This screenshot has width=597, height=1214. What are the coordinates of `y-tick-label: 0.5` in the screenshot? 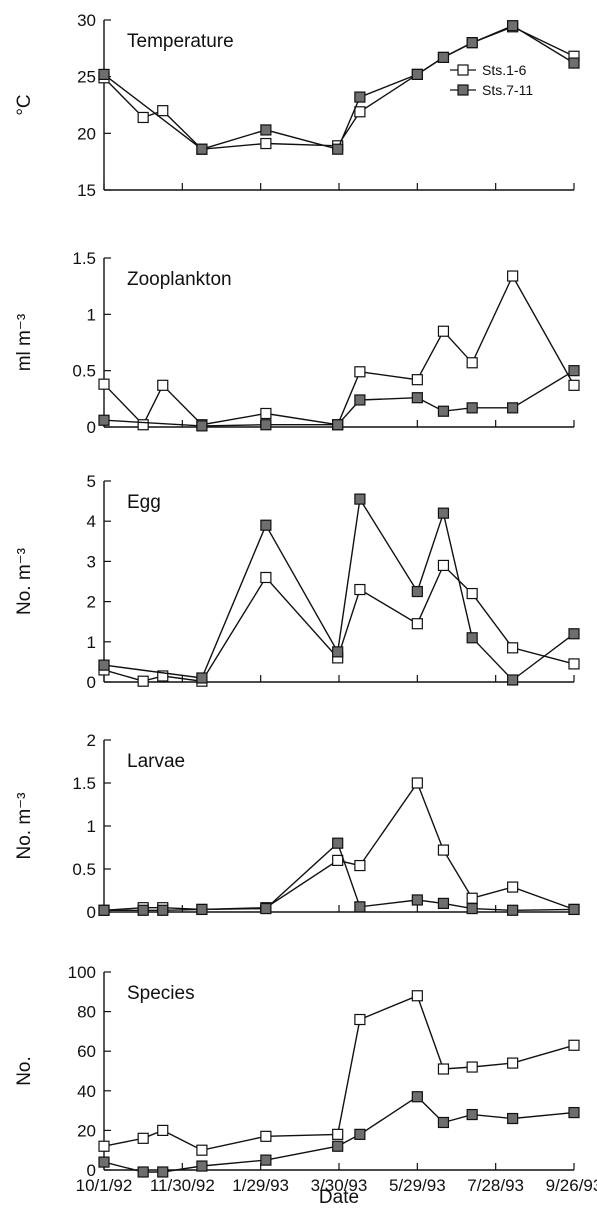 It's located at (84, 869).